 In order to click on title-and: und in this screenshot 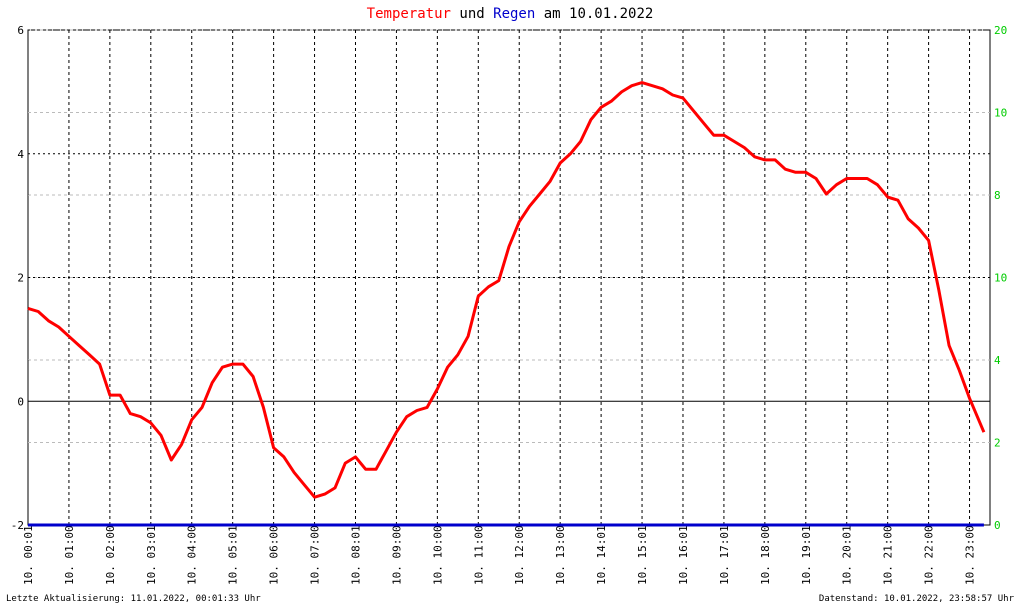, I will do `click(471, 14)`.